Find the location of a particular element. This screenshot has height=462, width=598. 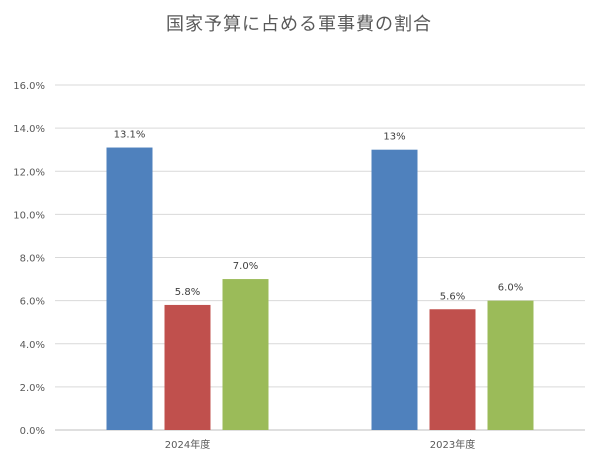

y-tick-label: 10.0% is located at coordinates (29, 215).